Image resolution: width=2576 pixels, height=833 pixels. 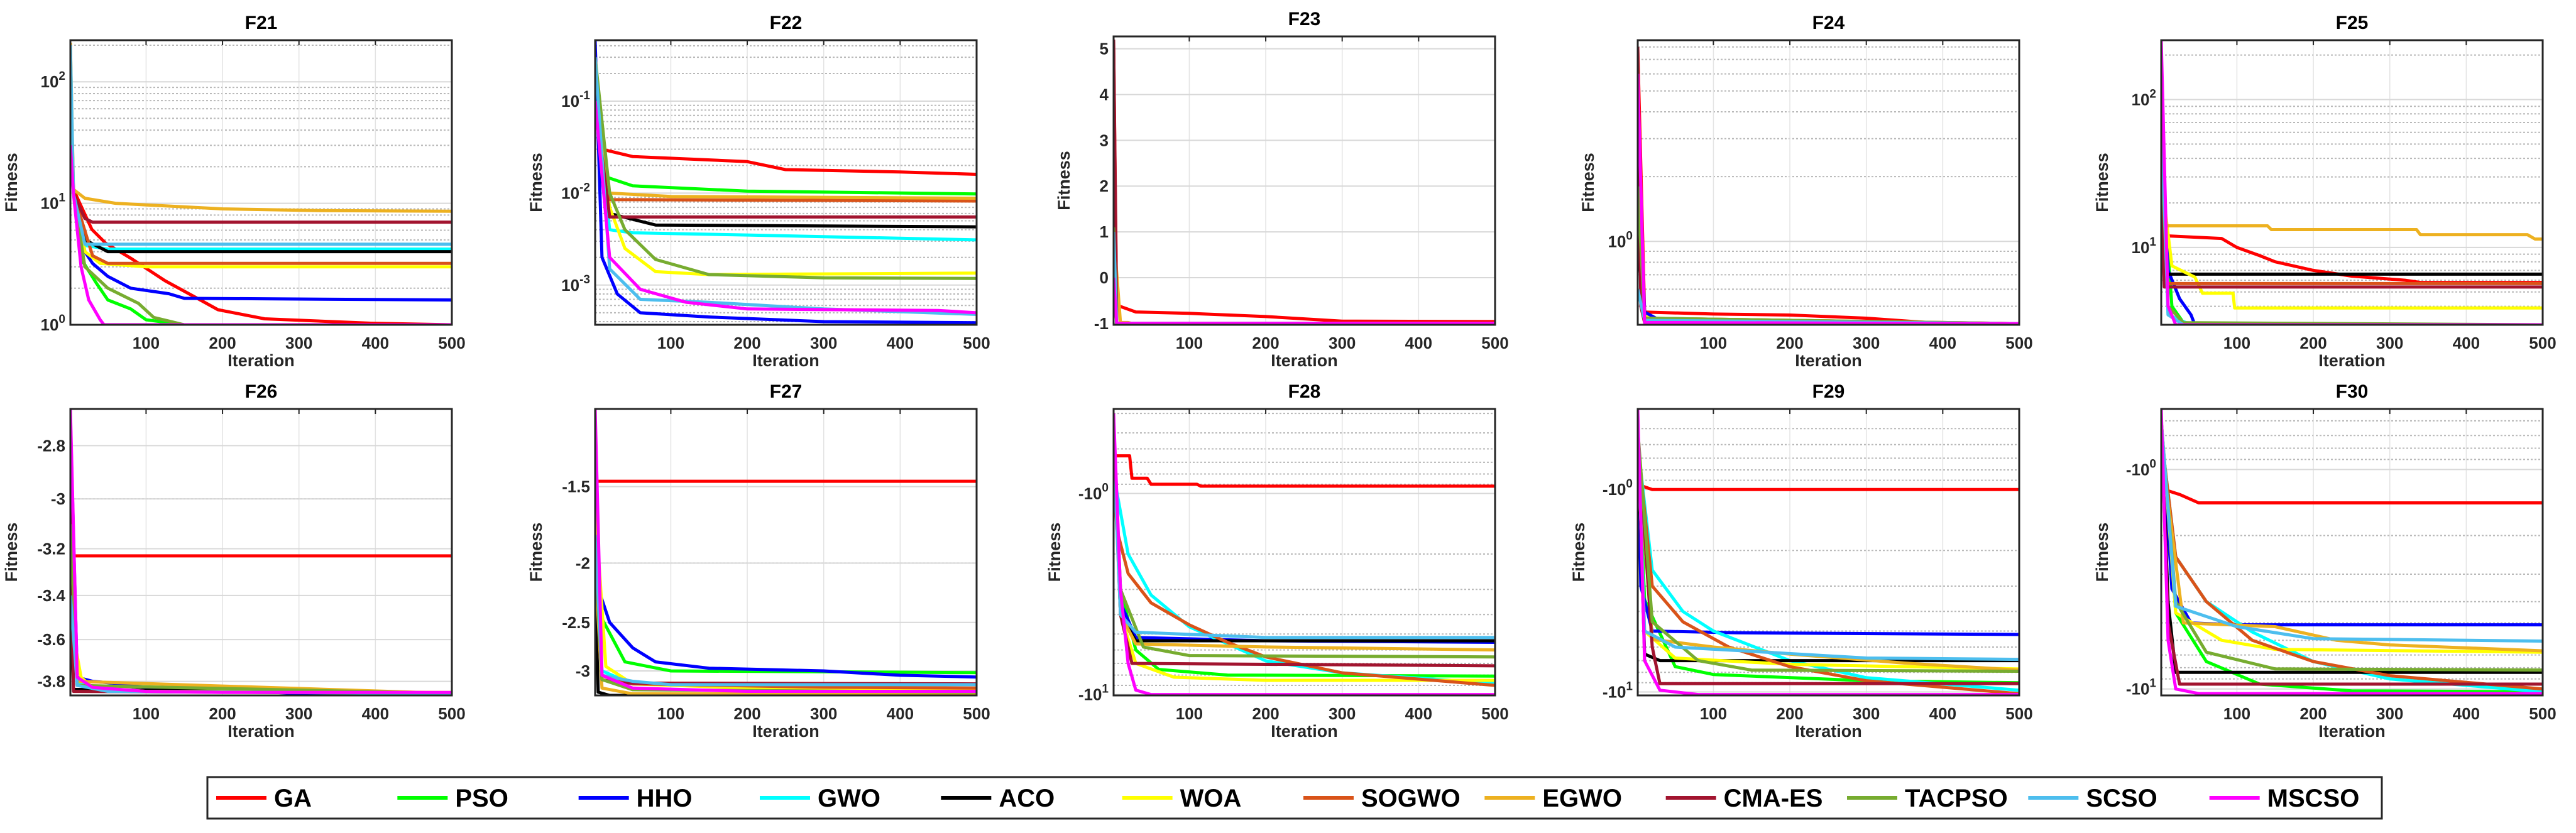 What do you see at coordinates (1104, 140) in the screenshot?
I see `y-tick-label: 3` at bounding box center [1104, 140].